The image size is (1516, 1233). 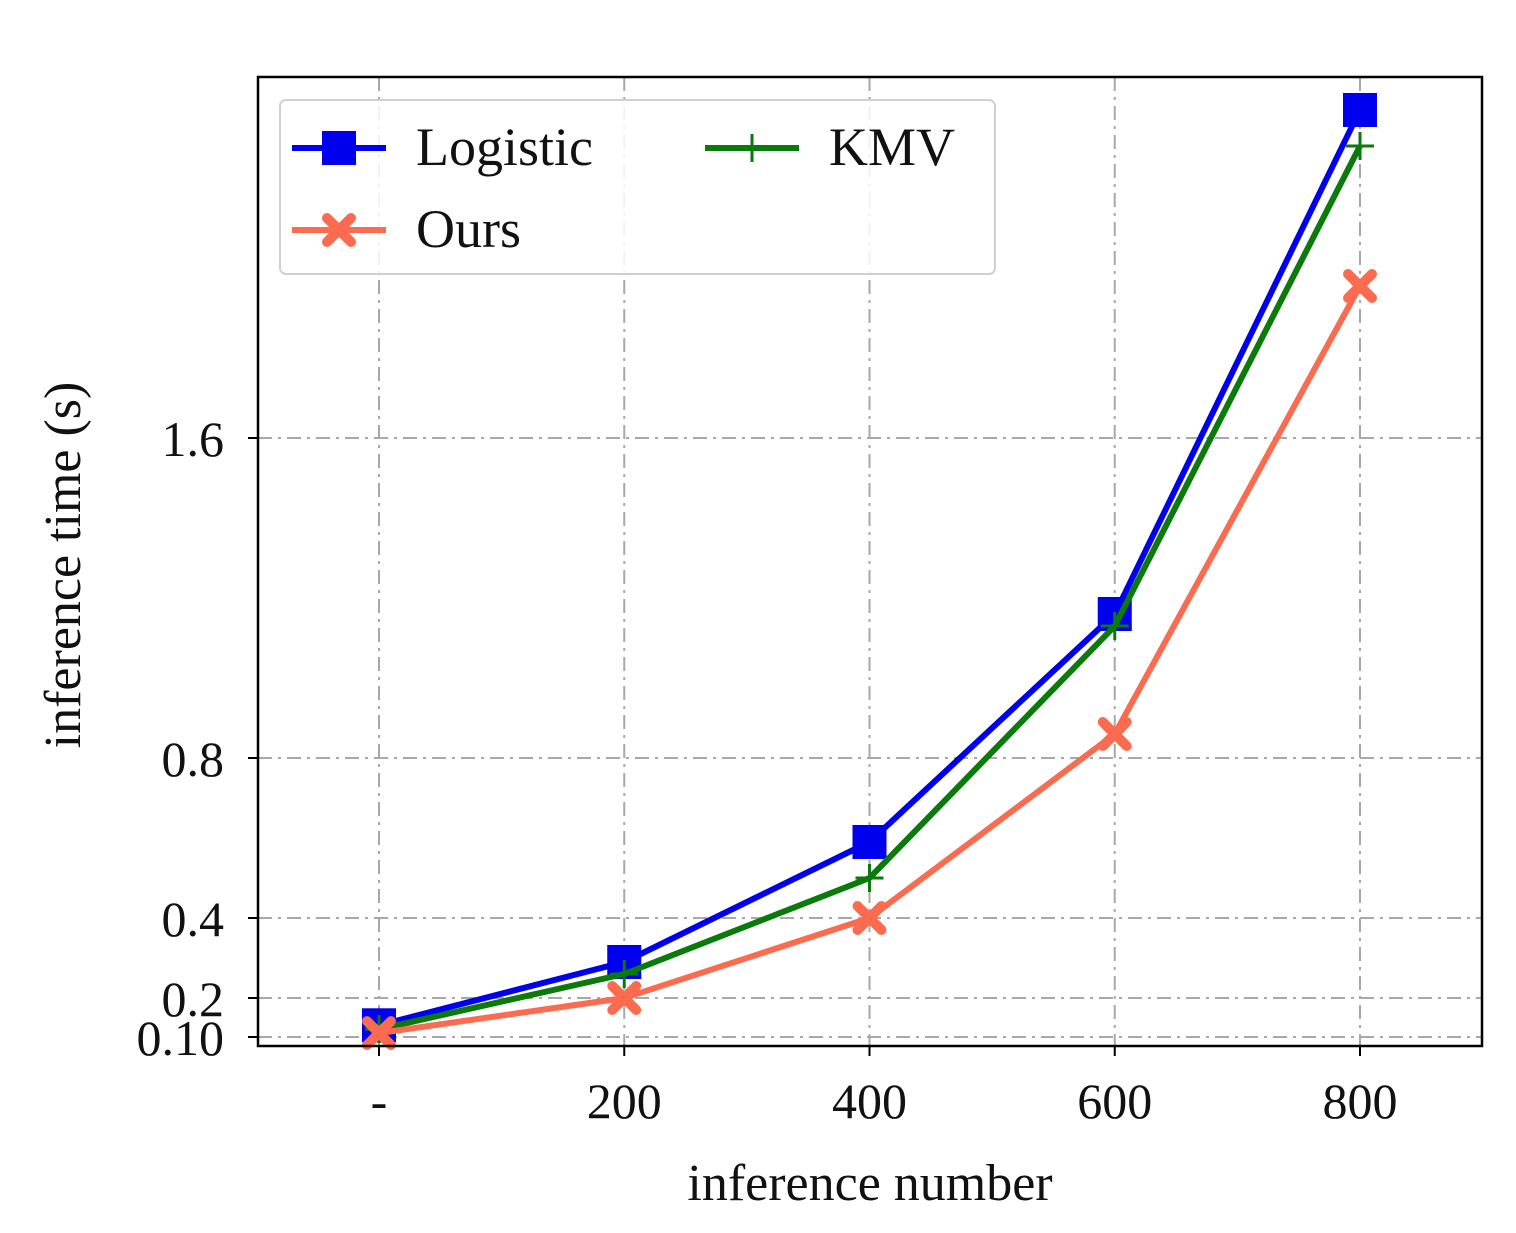 I want to click on legend-label-kmv: KMV, so click(x=892, y=147).